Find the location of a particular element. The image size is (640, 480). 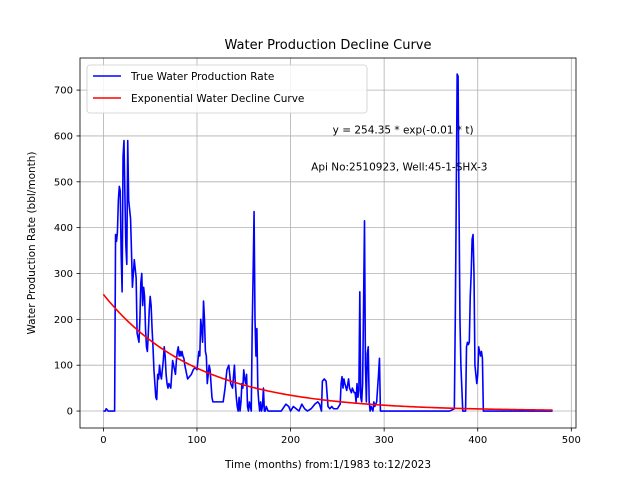

legend-box is located at coordinates (227, 89).